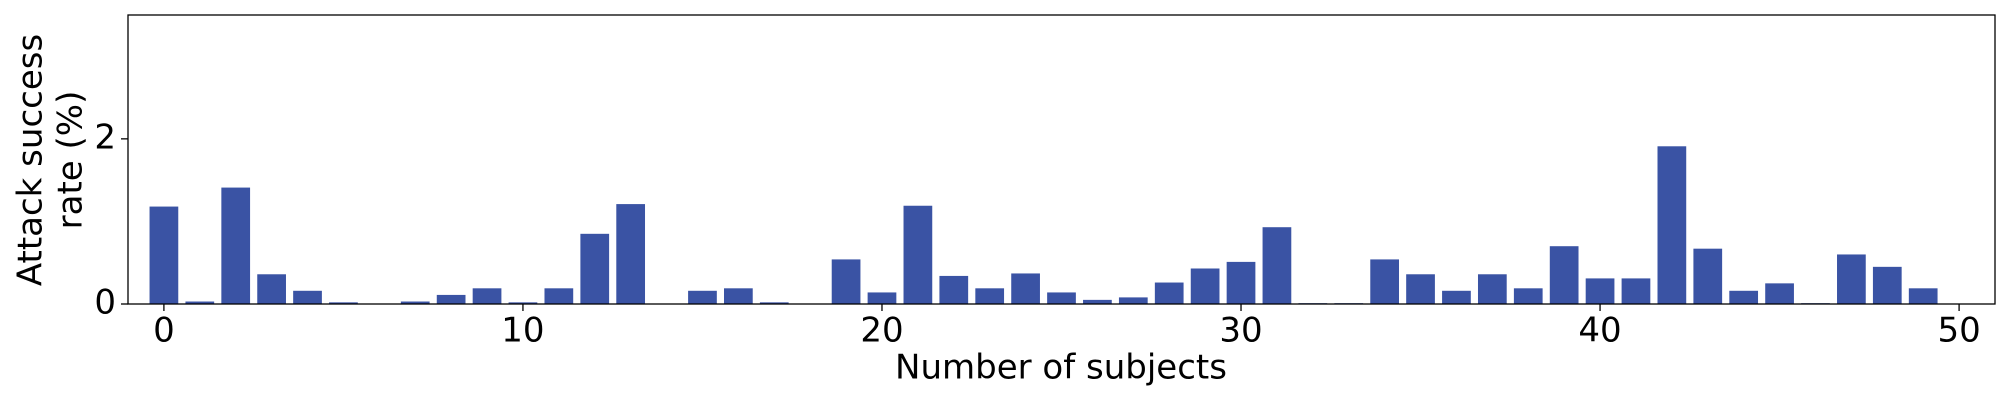 This screenshot has height=400, width=2000. Describe the element at coordinates (1958, 331) in the screenshot. I see `x-tick-label: 50` at that location.